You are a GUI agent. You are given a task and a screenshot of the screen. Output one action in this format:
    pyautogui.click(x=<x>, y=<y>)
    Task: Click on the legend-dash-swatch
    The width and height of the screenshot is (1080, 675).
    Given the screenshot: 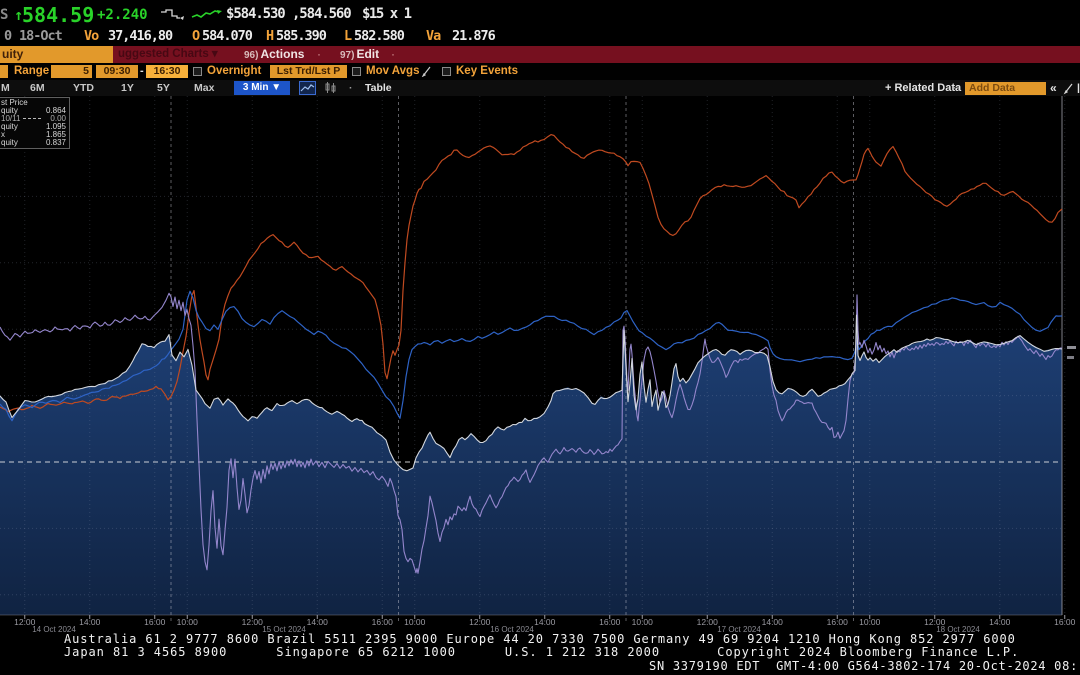 What is the action you would take?
    pyautogui.click(x=32, y=119)
    